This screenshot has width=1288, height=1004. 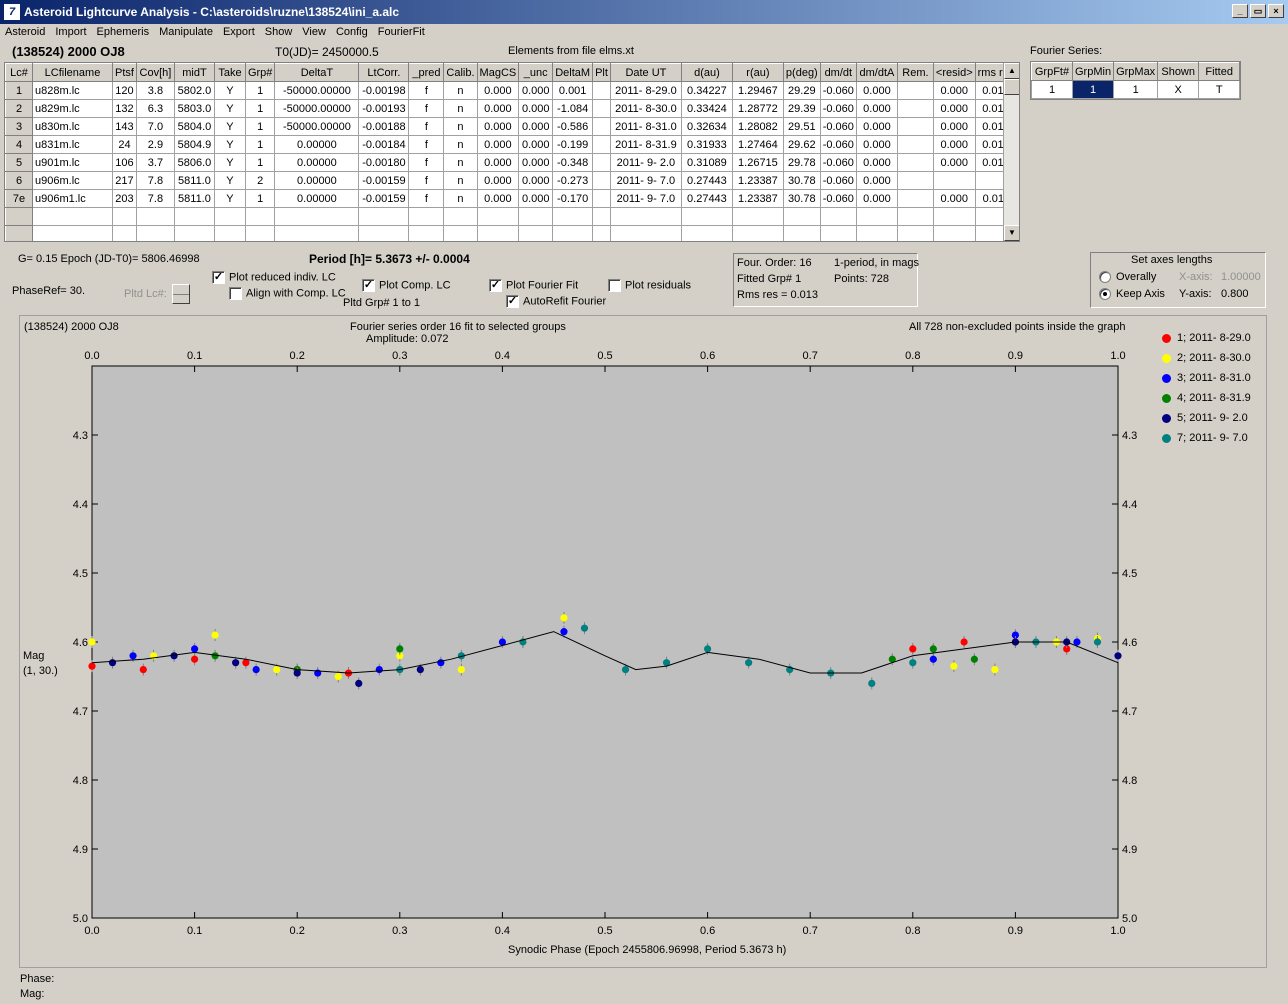 I want to click on table-cell: 5806.0, so click(x=194, y=162).